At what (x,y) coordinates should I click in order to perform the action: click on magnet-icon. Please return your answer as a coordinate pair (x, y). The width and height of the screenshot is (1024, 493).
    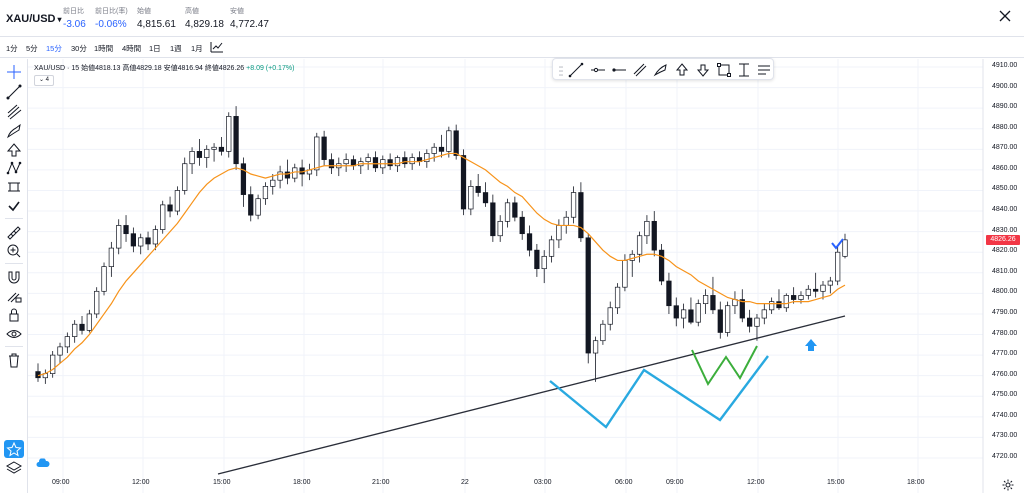
    Looking at the image, I should click on (14, 277).